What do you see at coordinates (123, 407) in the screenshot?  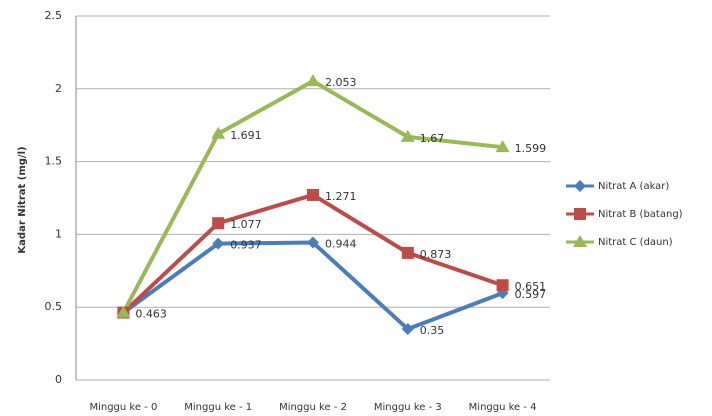 I see `x-tick-label: Minggu ke - 0` at bounding box center [123, 407].